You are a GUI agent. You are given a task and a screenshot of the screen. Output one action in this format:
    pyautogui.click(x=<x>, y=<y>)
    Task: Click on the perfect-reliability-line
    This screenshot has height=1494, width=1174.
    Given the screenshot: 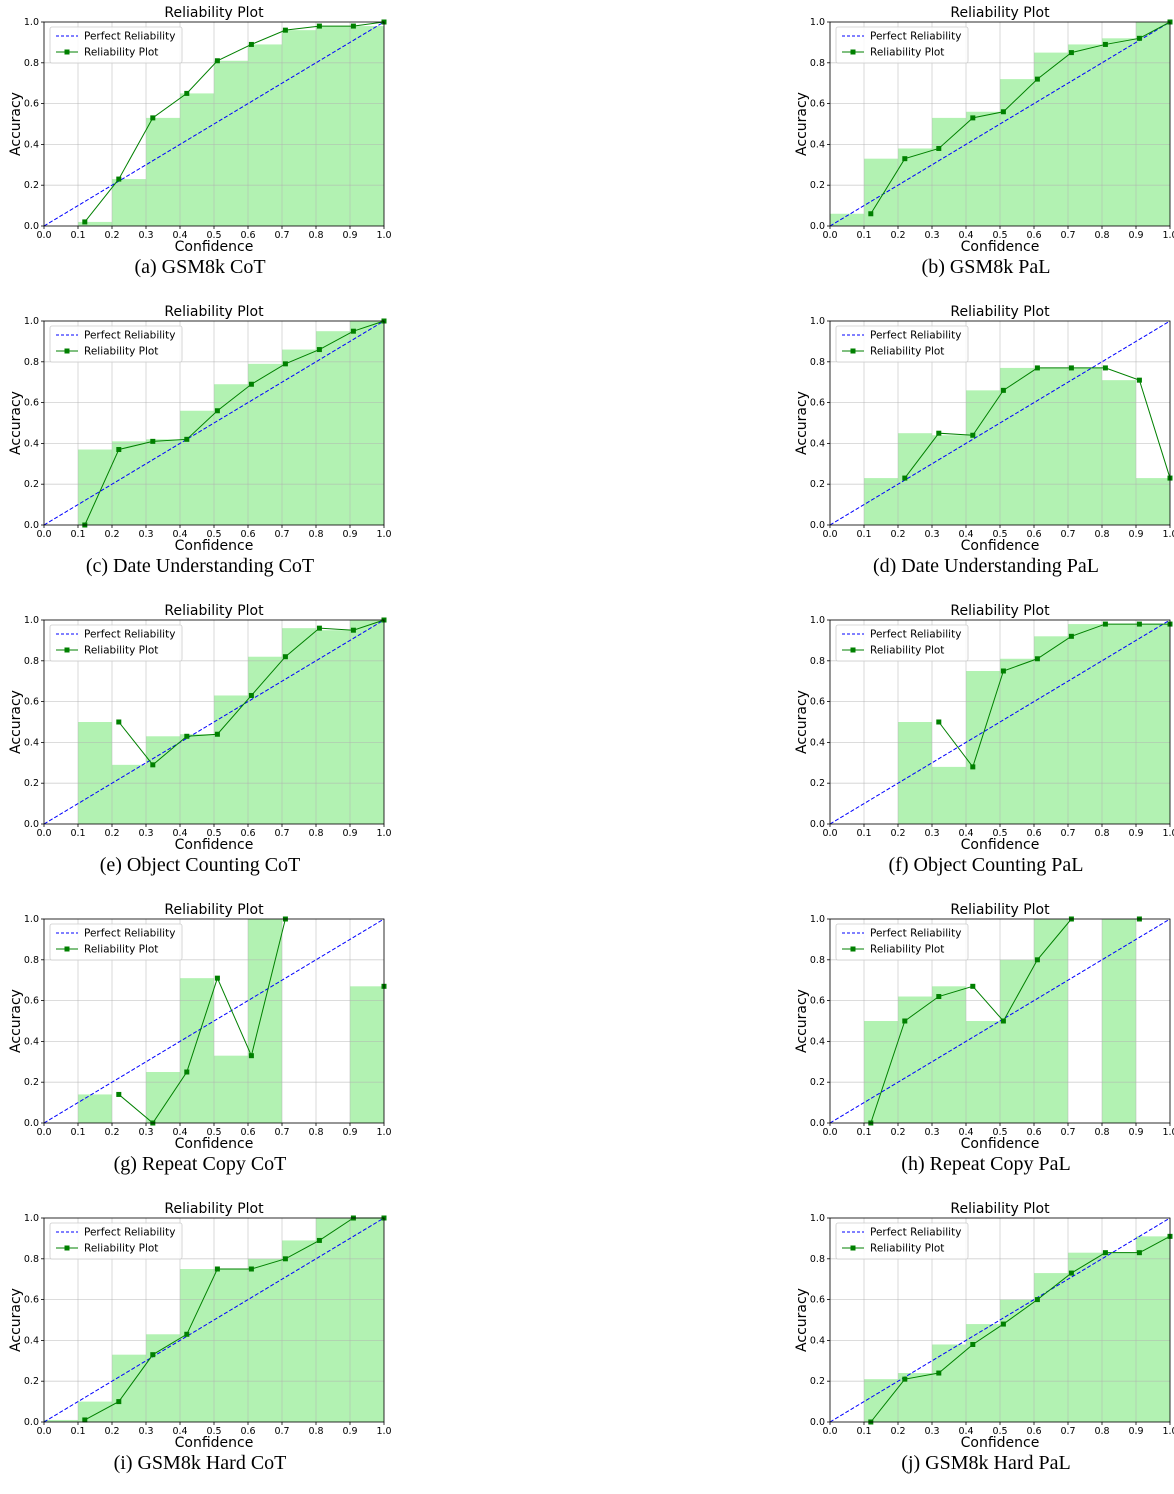 What is the action you would take?
    pyautogui.click(x=1000, y=1320)
    